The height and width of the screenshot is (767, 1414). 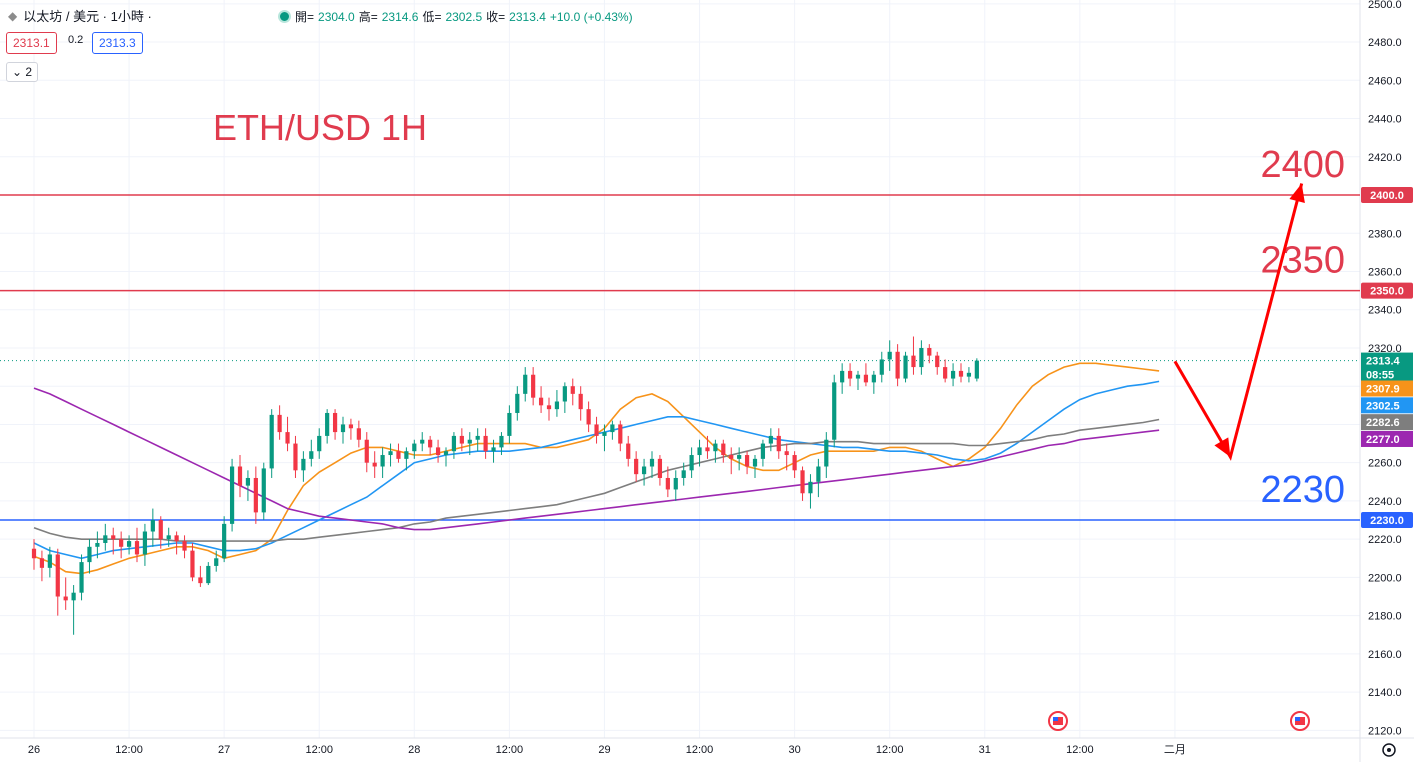 I want to click on buy-price-button: 2313.3, so click(x=117, y=43).